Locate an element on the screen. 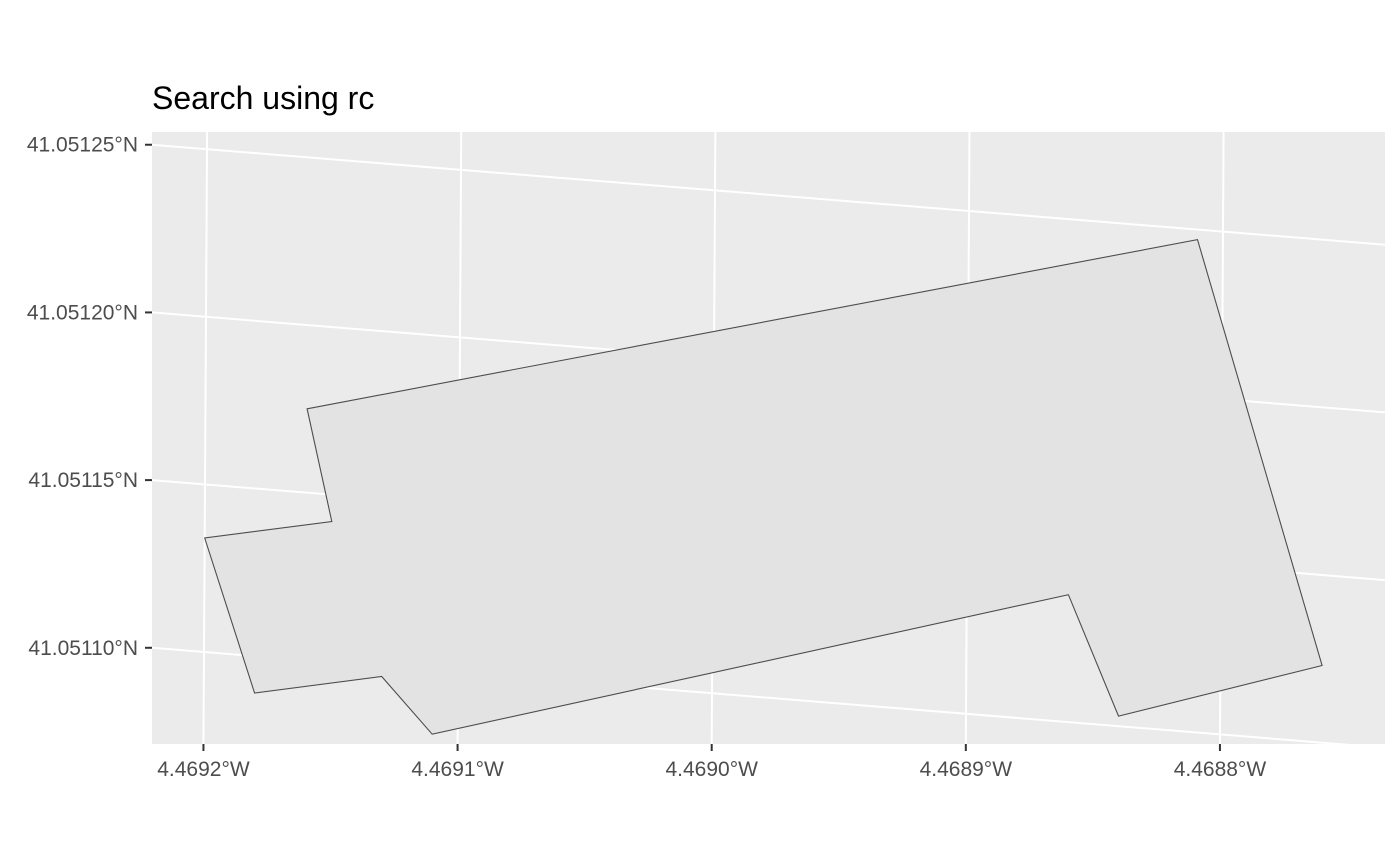 The image size is (1400, 866). y-tick-label: 41.05115°N is located at coordinates (83, 480).